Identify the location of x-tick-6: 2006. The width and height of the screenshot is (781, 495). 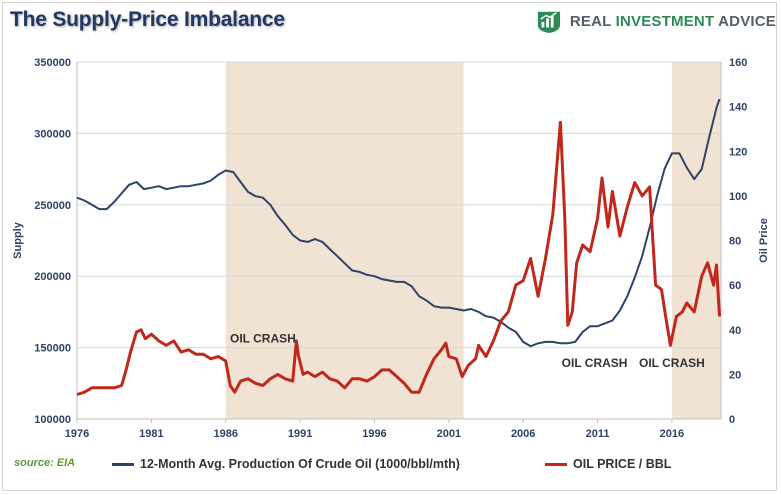
(523, 434).